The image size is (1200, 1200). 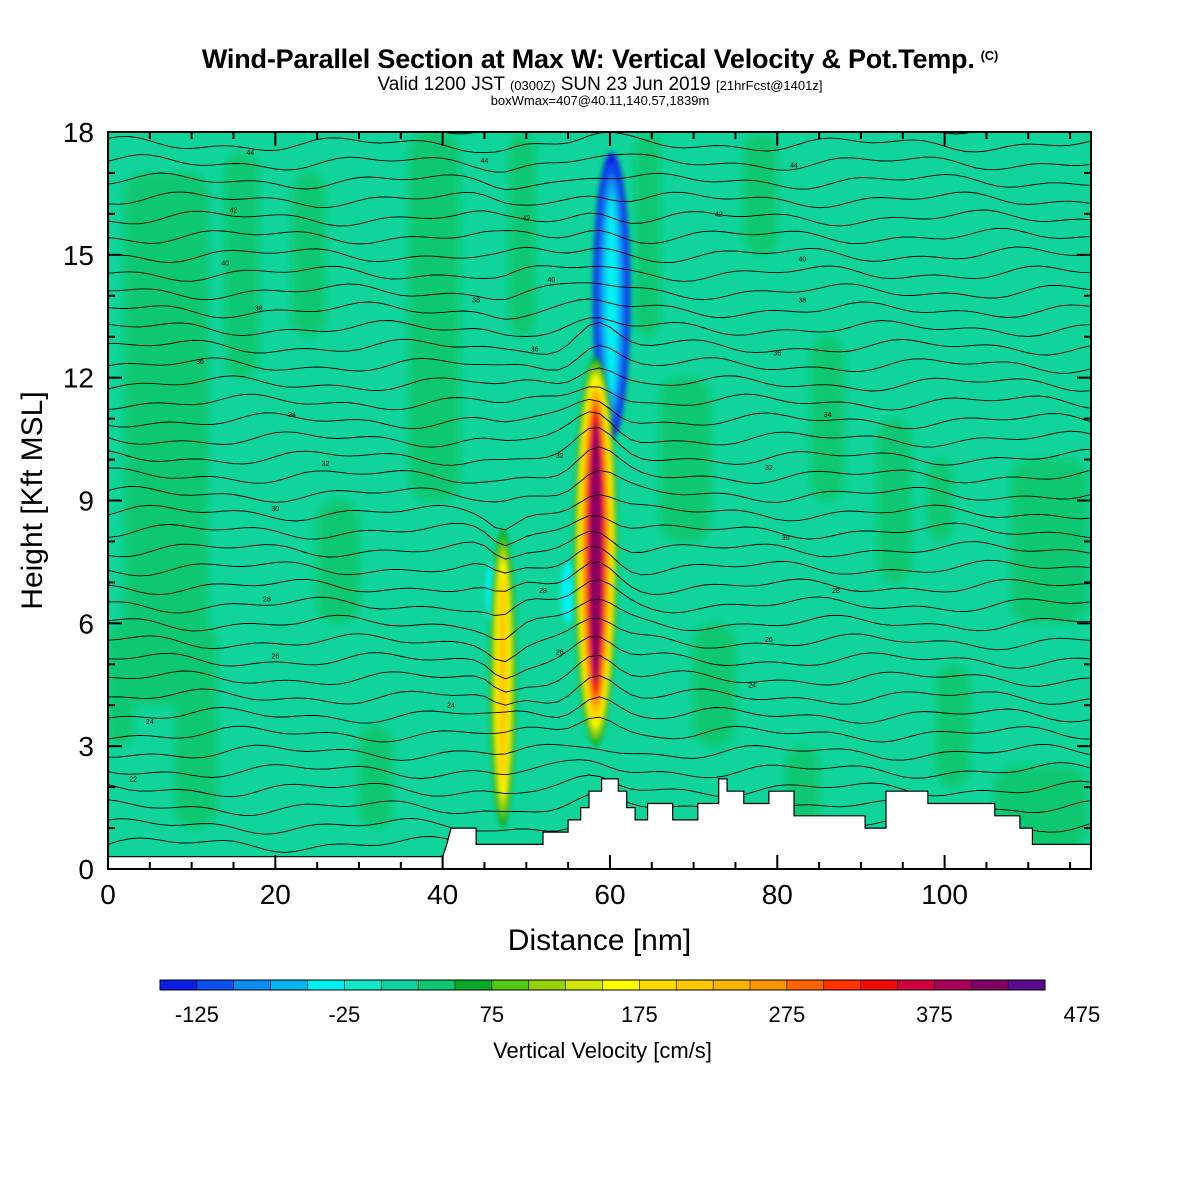 I want to click on theta-contour-label: 28, so click(x=836, y=591).